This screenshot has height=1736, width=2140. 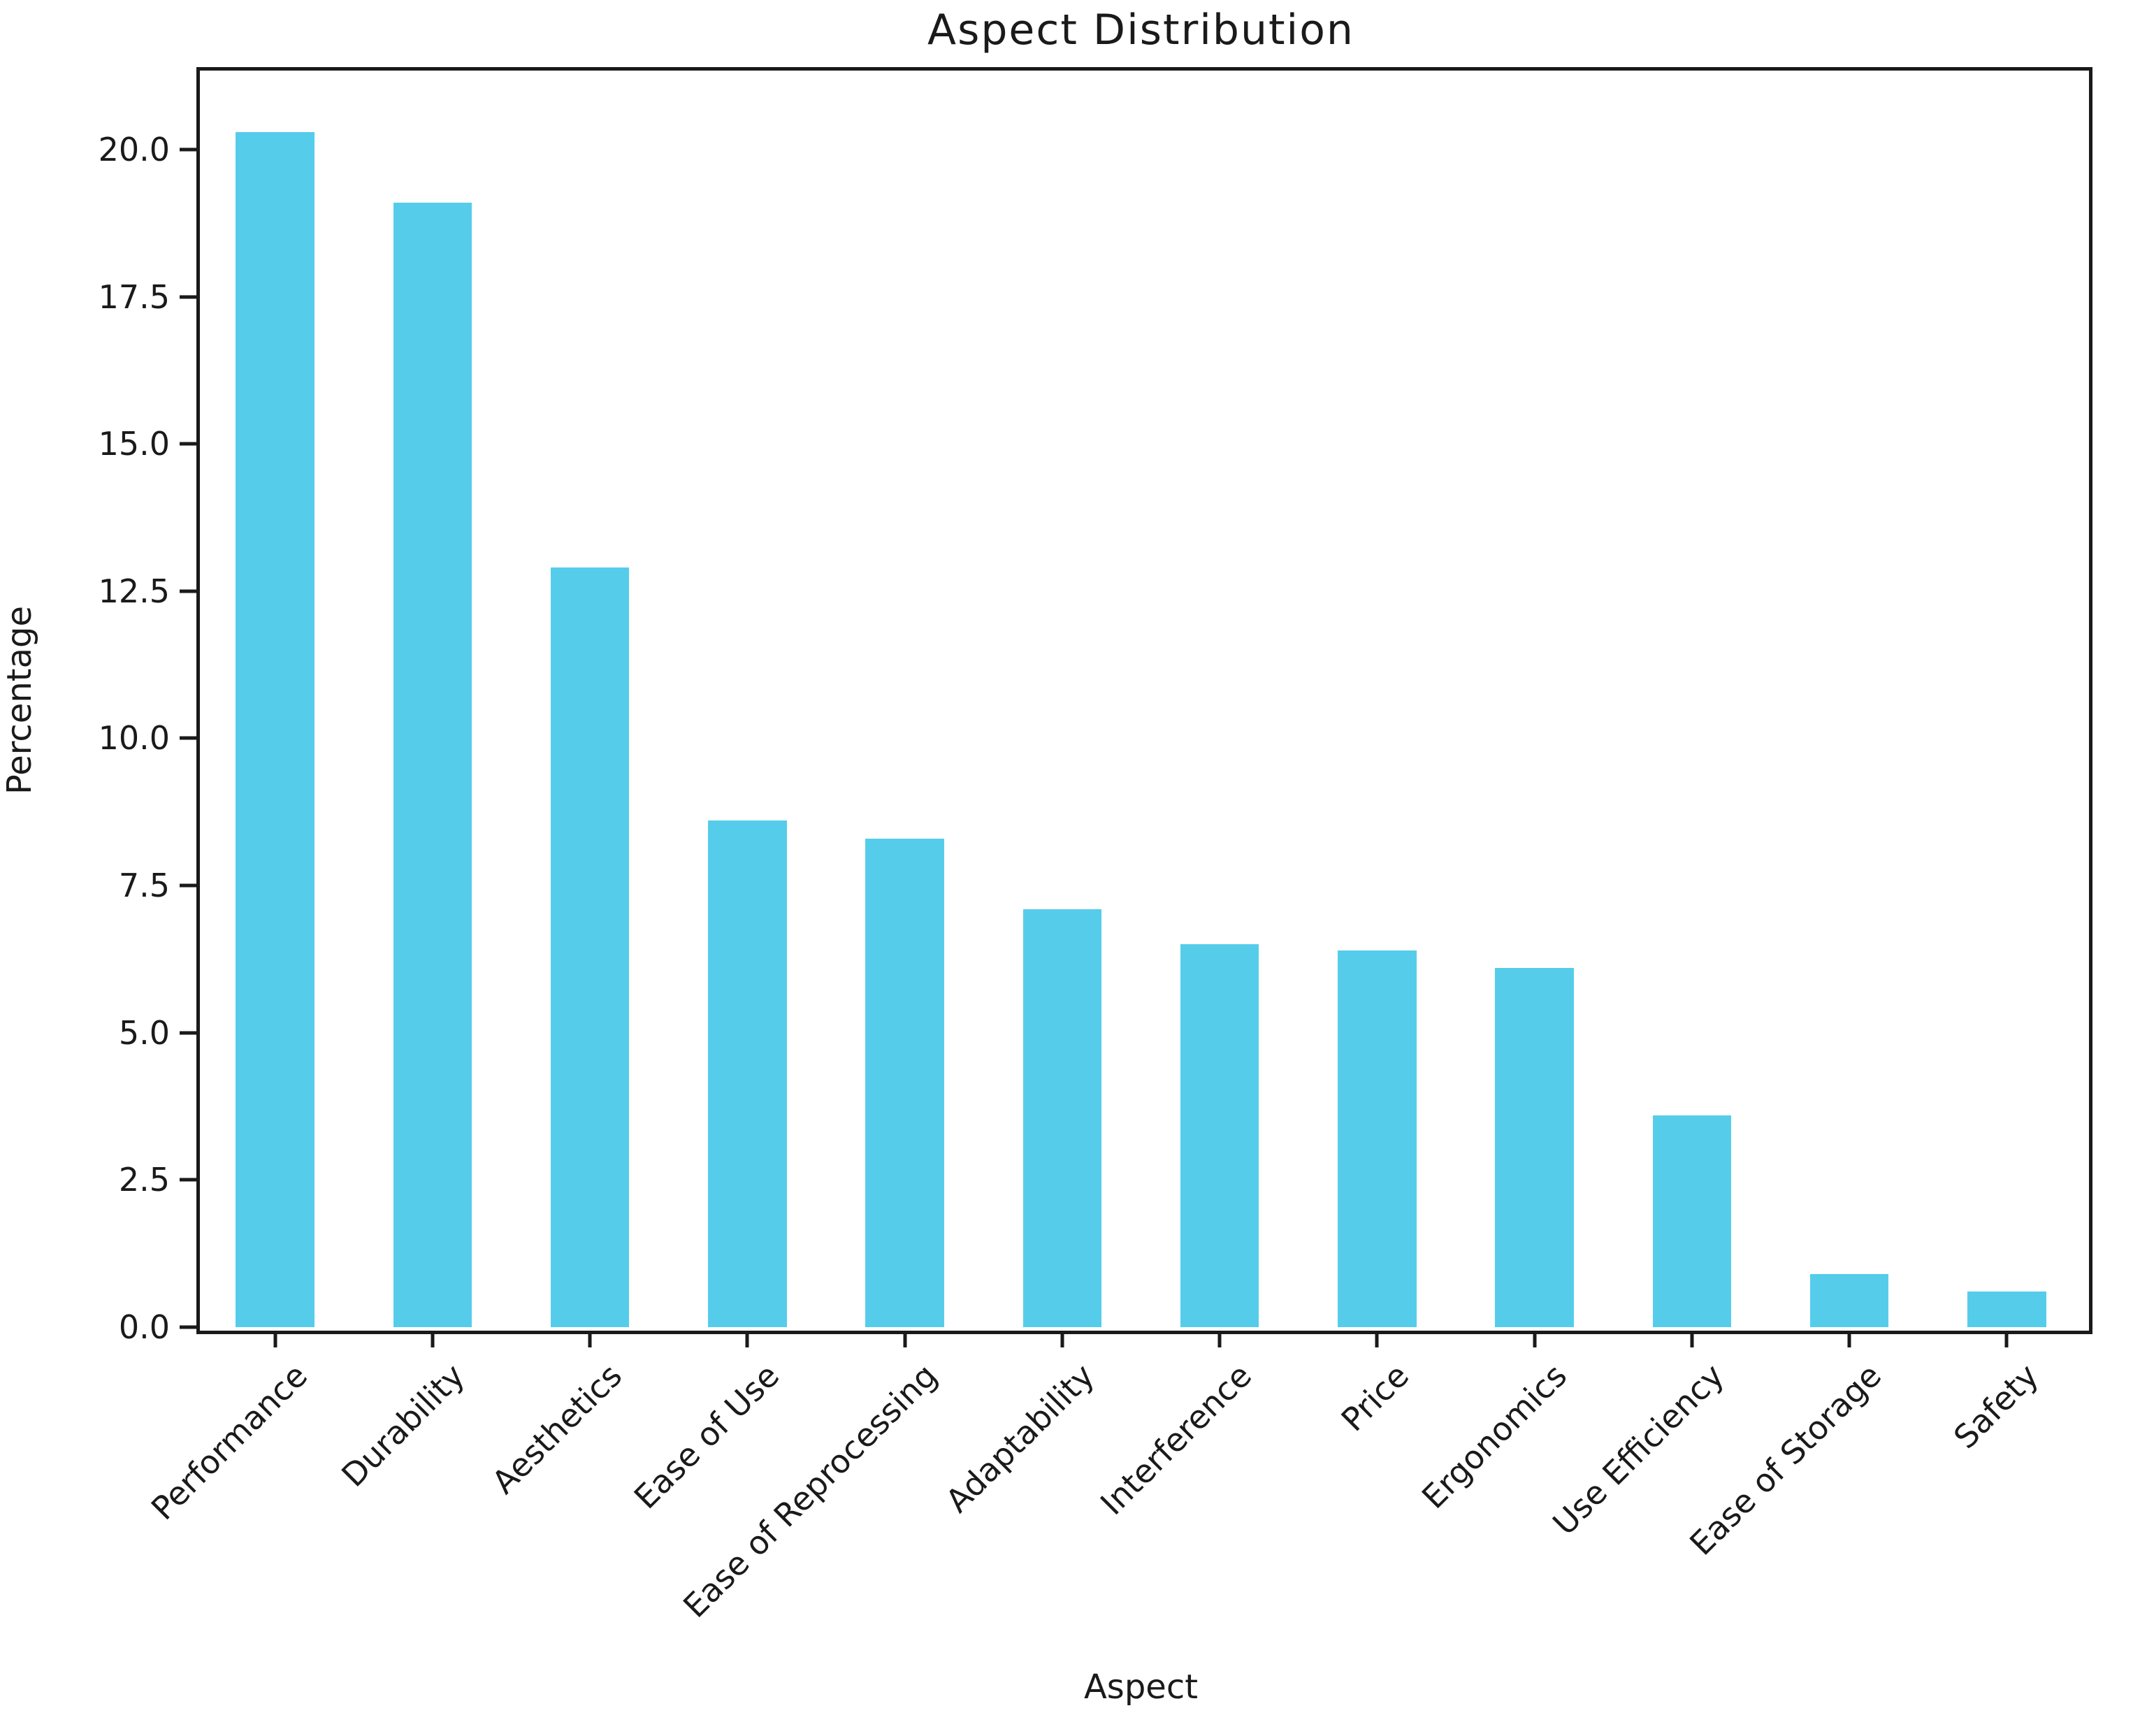 What do you see at coordinates (1140, 30) in the screenshot?
I see `chart-title: Aspect Distribution` at bounding box center [1140, 30].